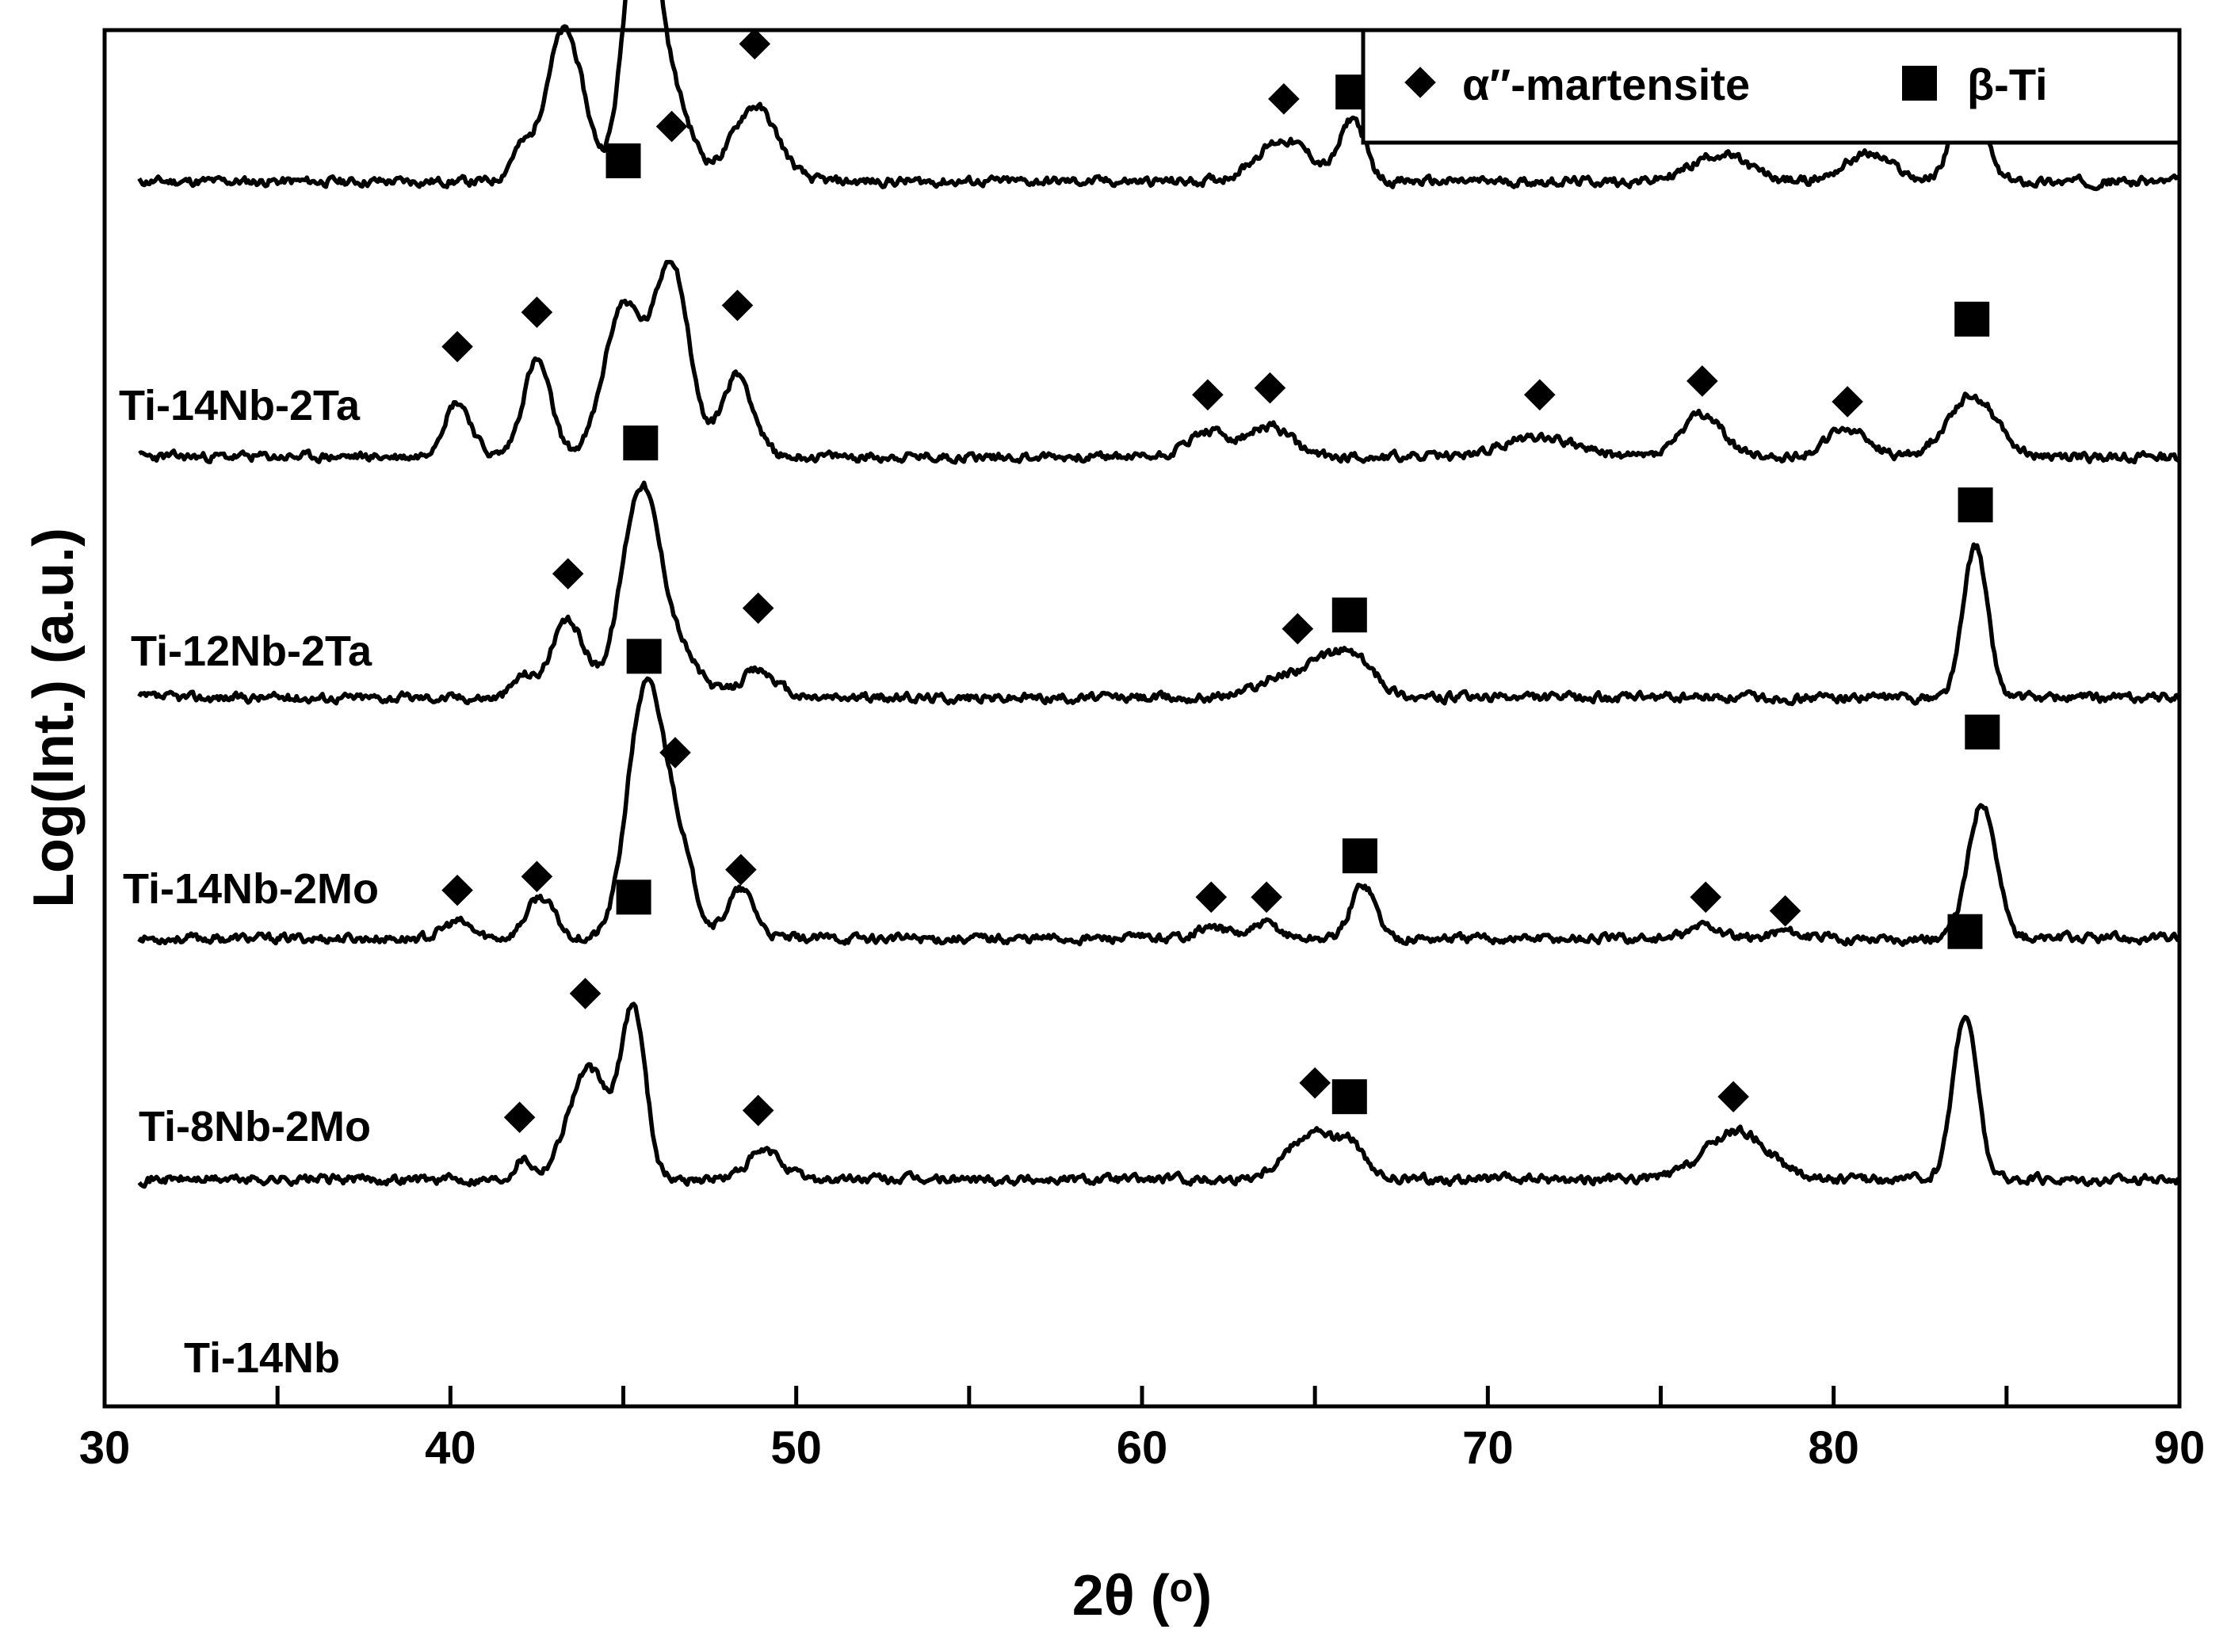 This screenshot has height=1652, width=2227. What do you see at coordinates (1142, 1396) in the screenshot?
I see `x-axis-ticks` at bounding box center [1142, 1396].